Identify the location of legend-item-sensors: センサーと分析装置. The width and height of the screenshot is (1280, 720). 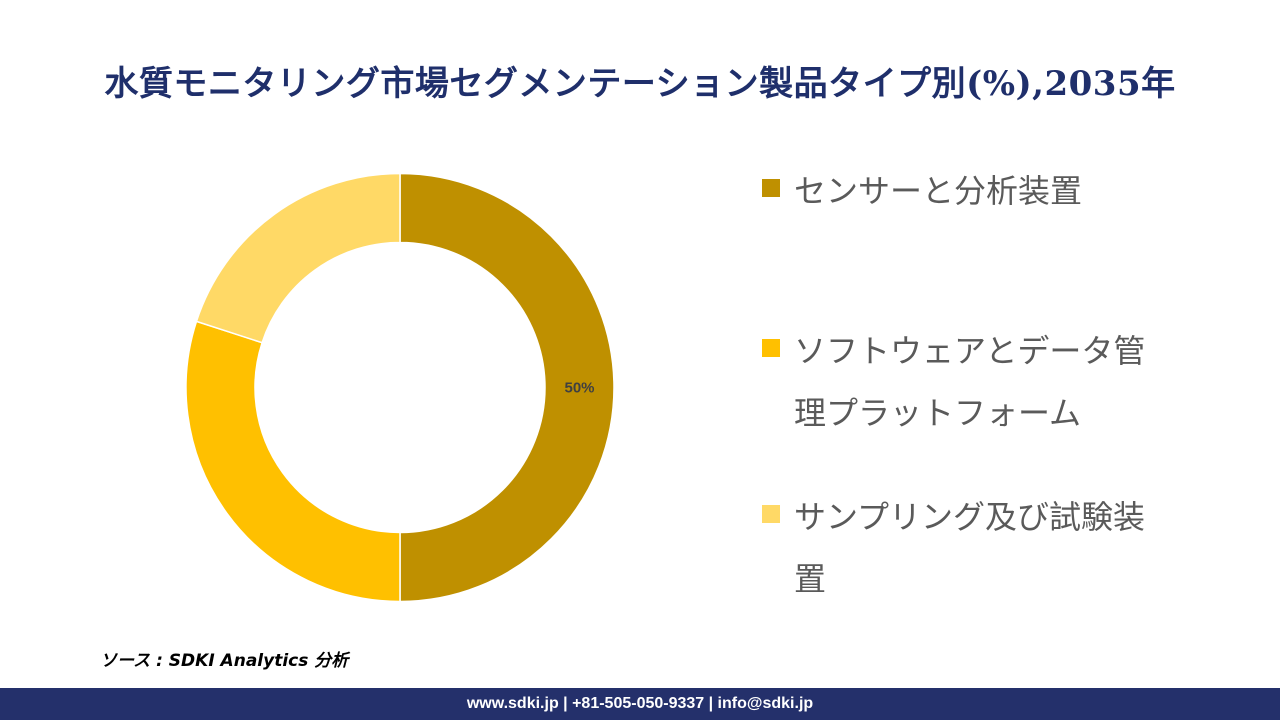
(968, 191).